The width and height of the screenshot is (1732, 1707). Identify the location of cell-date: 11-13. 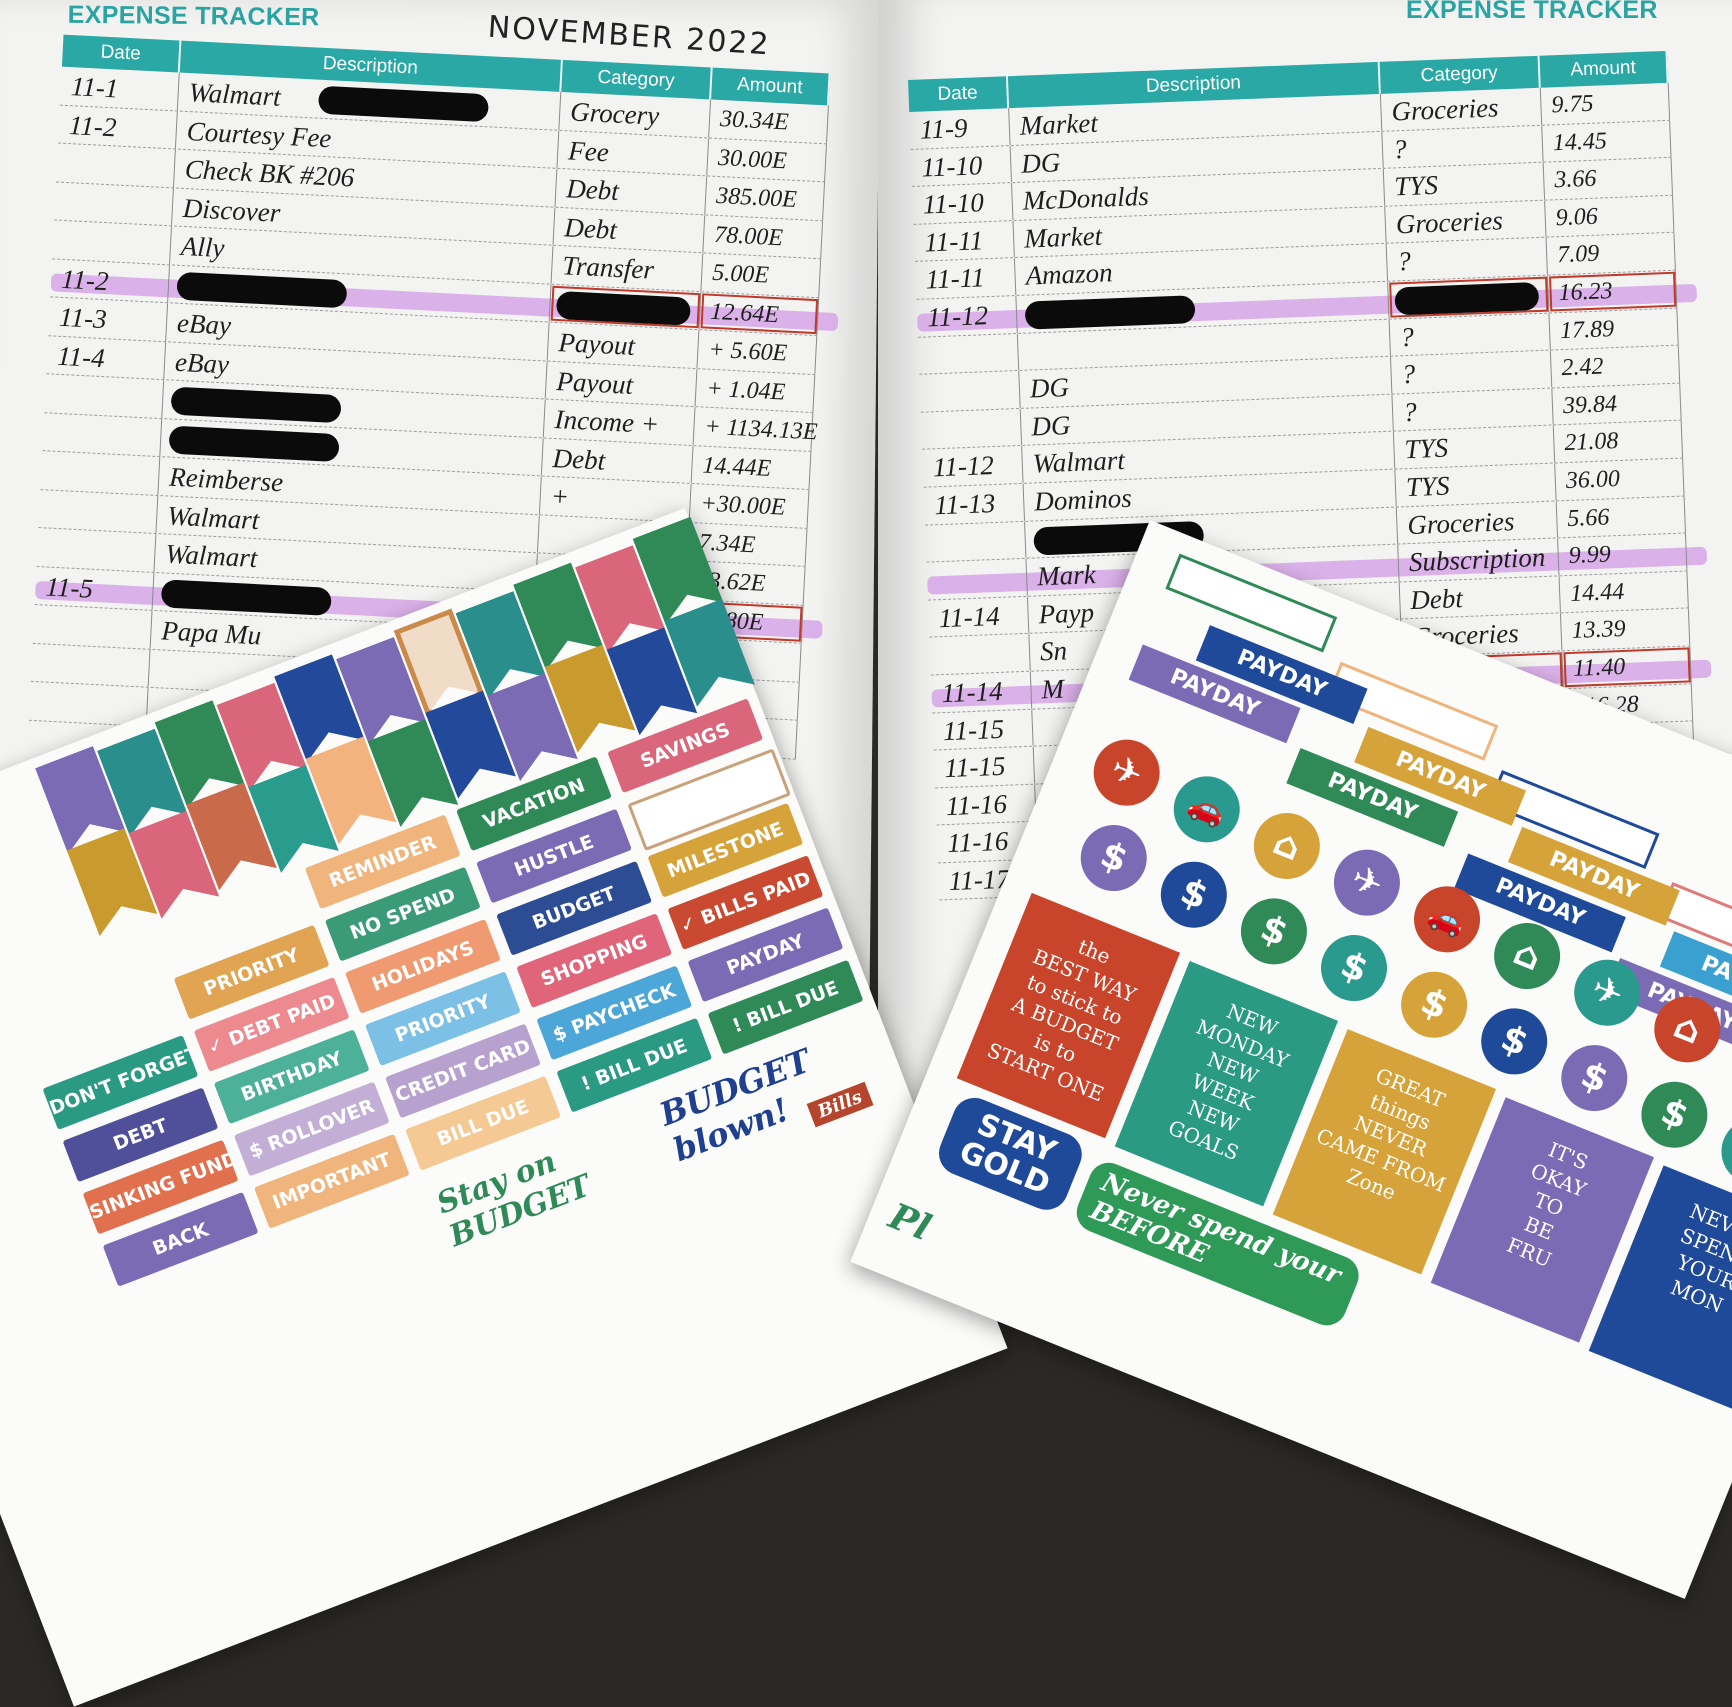
(974, 504).